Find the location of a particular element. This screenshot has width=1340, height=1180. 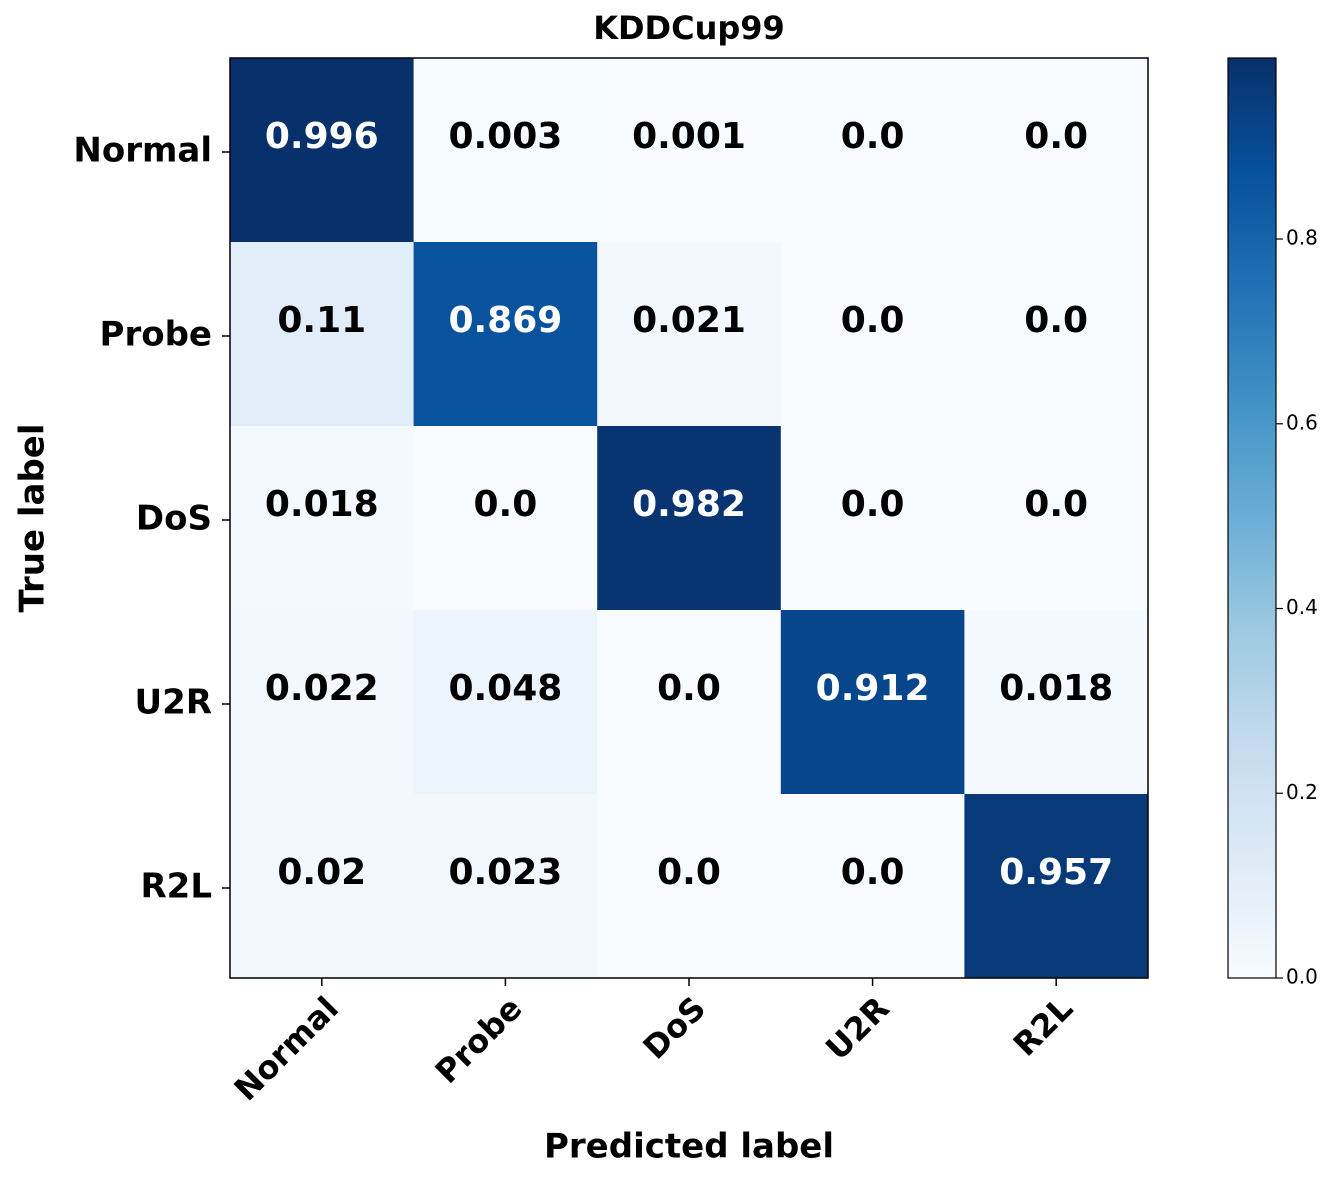

y-tick-label: U2R is located at coordinates (173, 703).